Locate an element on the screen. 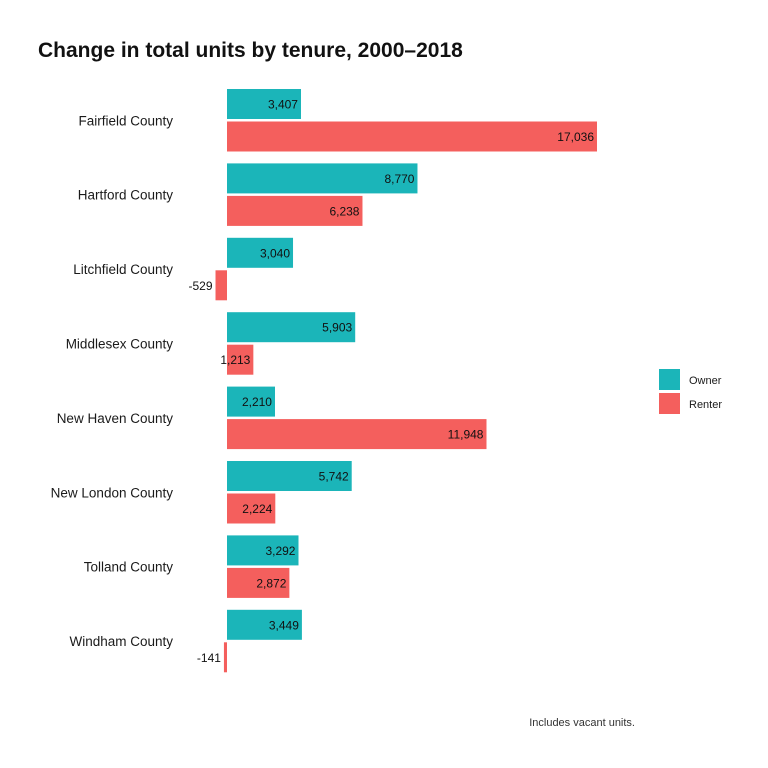  bar-renter-tolland-county is located at coordinates (258, 582).